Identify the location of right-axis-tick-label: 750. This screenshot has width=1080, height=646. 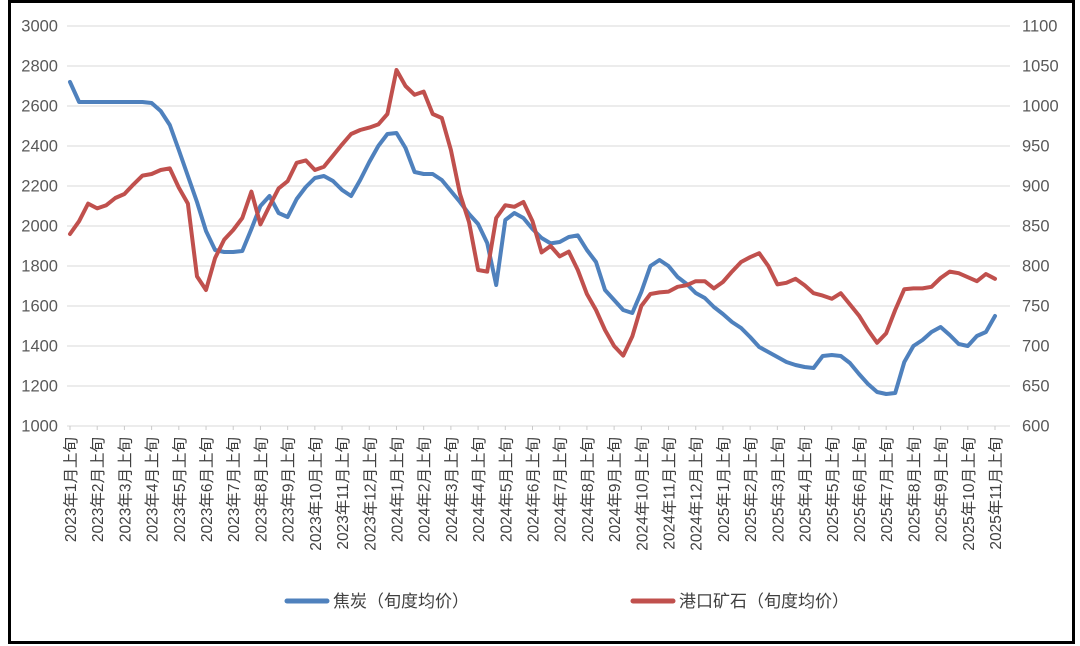
(1036, 307).